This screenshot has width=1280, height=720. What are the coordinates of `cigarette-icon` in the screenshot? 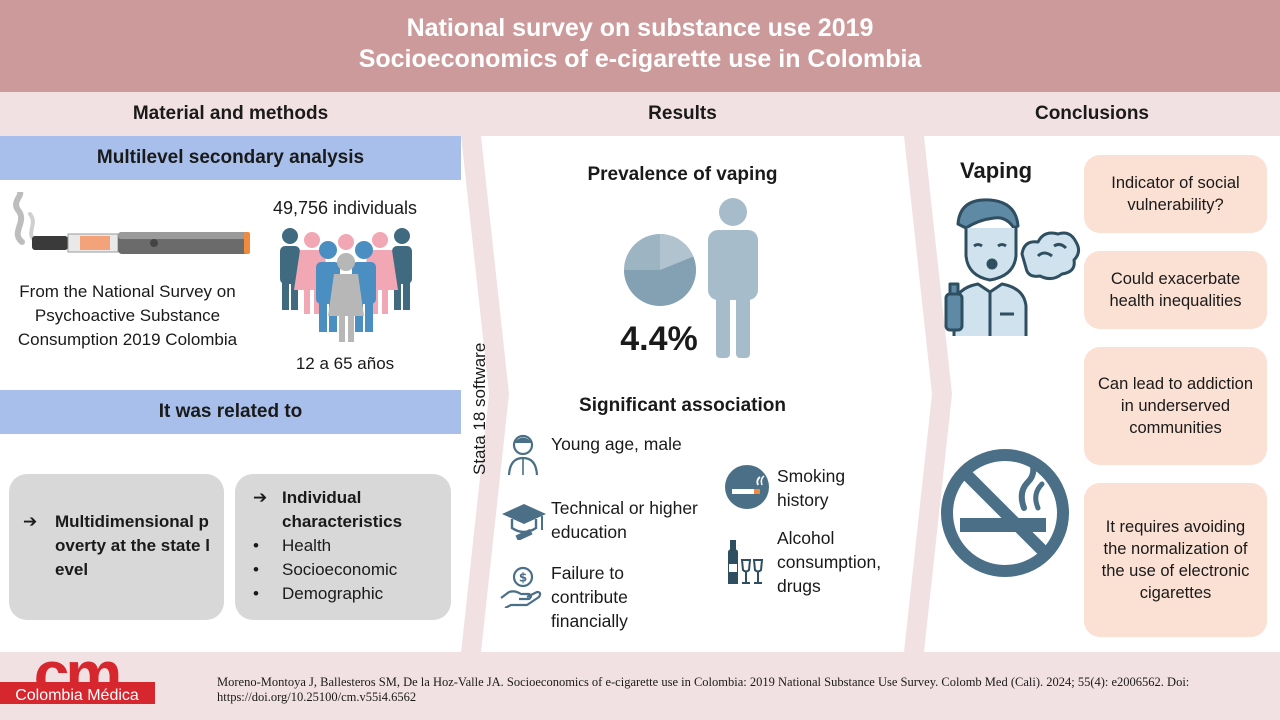 It's located at (747, 487).